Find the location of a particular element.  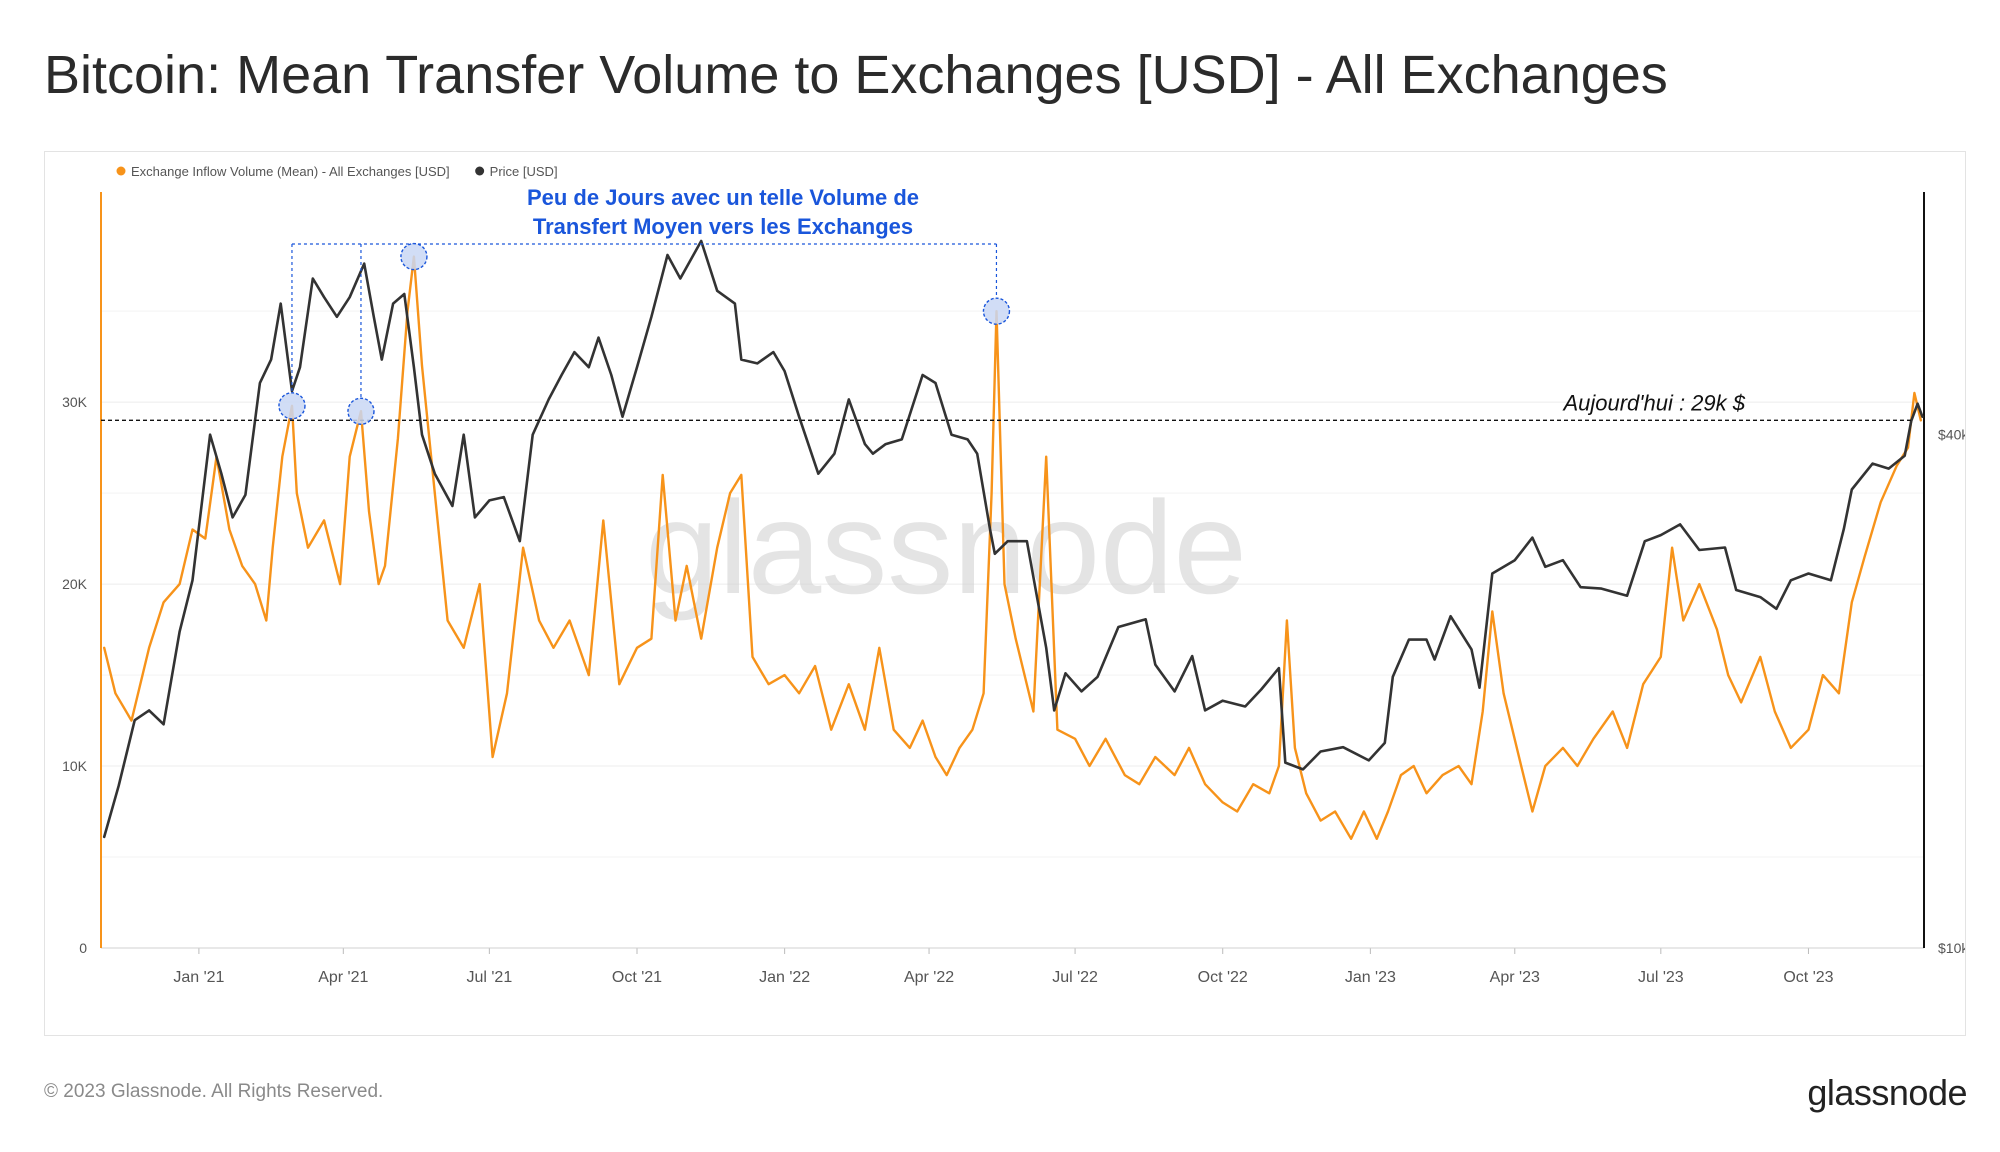

y-left-tick-label: 0 is located at coordinates (83, 948).